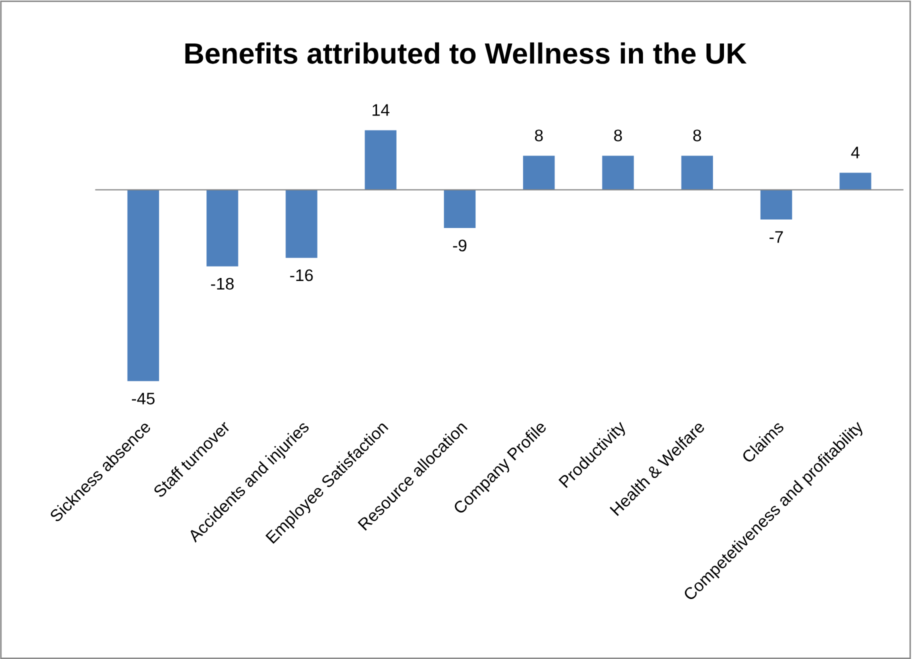  Describe the element at coordinates (381, 110) in the screenshot. I see `data-label: 14` at that location.